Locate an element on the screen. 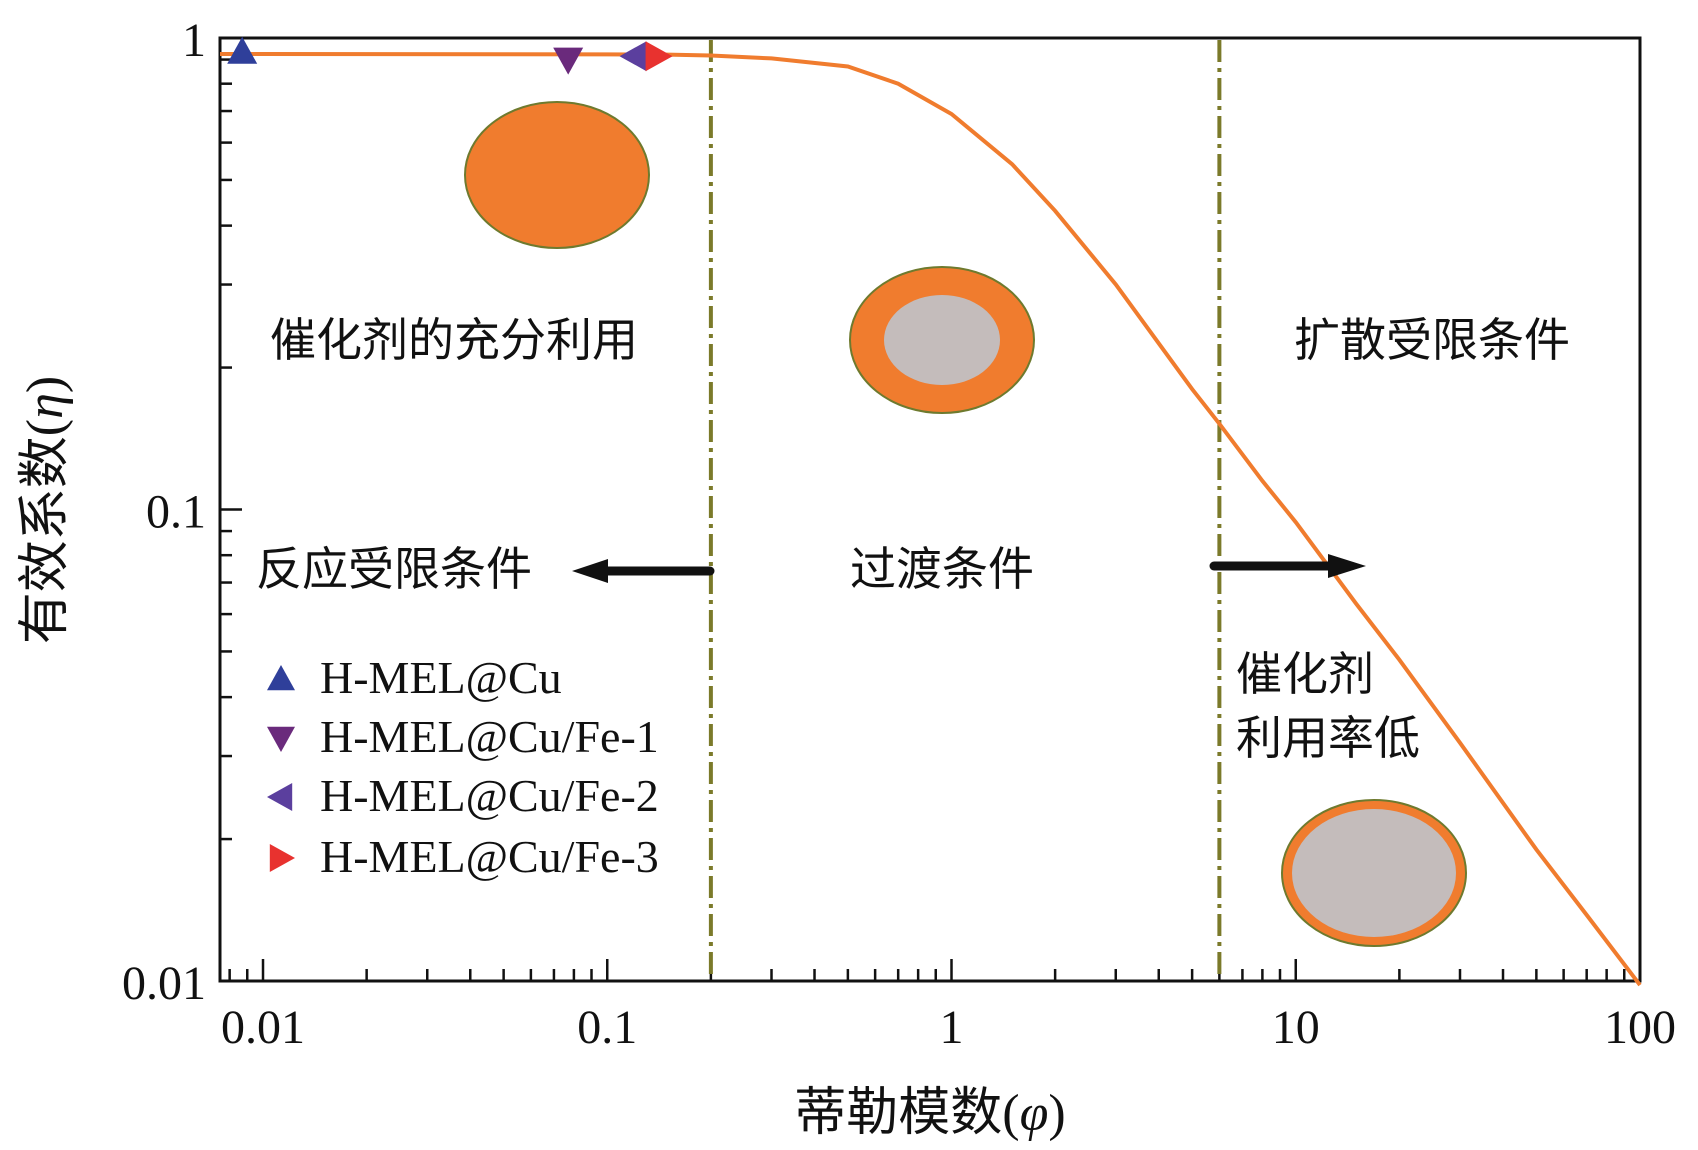  particle-full-icon is located at coordinates (557, 175).